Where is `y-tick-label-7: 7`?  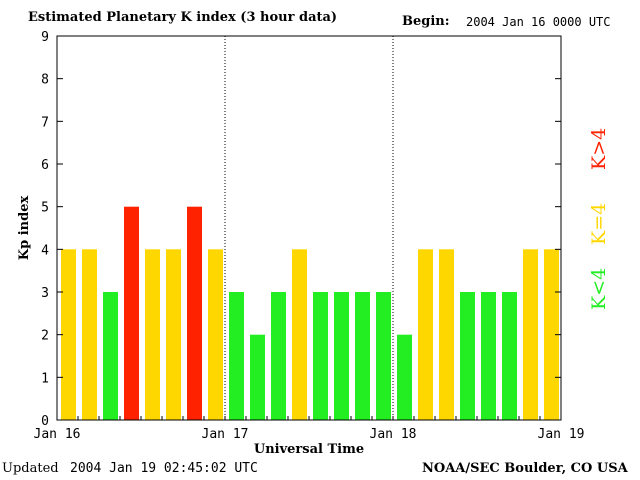
y-tick-label-7: 7 is located at coordinates (45, 122).